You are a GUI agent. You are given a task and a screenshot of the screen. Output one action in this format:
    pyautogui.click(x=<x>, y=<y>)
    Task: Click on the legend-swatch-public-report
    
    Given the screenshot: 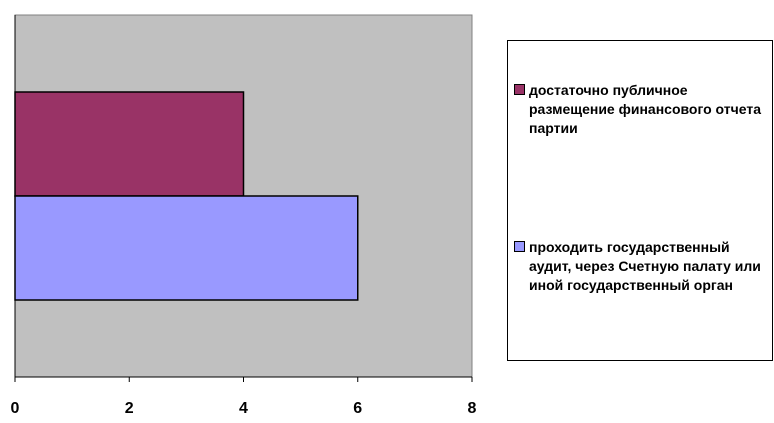 What is the action you would take?
    pyautogui.click(x=519, y=89)
    